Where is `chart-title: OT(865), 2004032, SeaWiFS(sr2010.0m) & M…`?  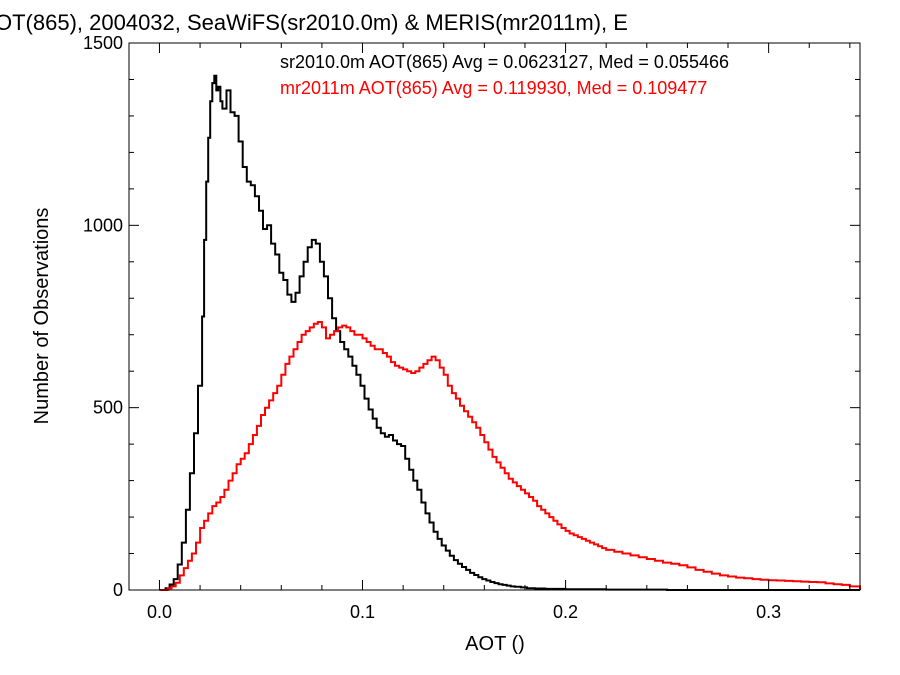 chart-title: OT(865), 2004032, SeaWiFS(sr2010.0m) & M… is located at coordinates (314, 22).